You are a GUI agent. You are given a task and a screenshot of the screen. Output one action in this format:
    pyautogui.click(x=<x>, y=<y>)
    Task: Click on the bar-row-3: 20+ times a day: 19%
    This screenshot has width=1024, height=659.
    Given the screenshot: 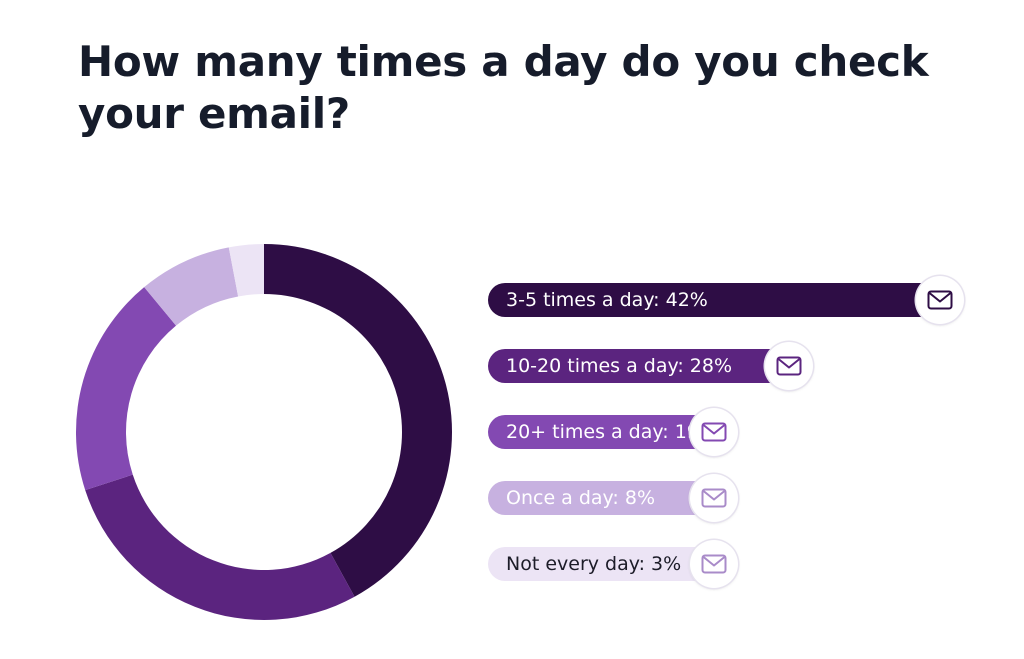 What is the action you would take?
    pyautogui.click(x=613, y=432)
    